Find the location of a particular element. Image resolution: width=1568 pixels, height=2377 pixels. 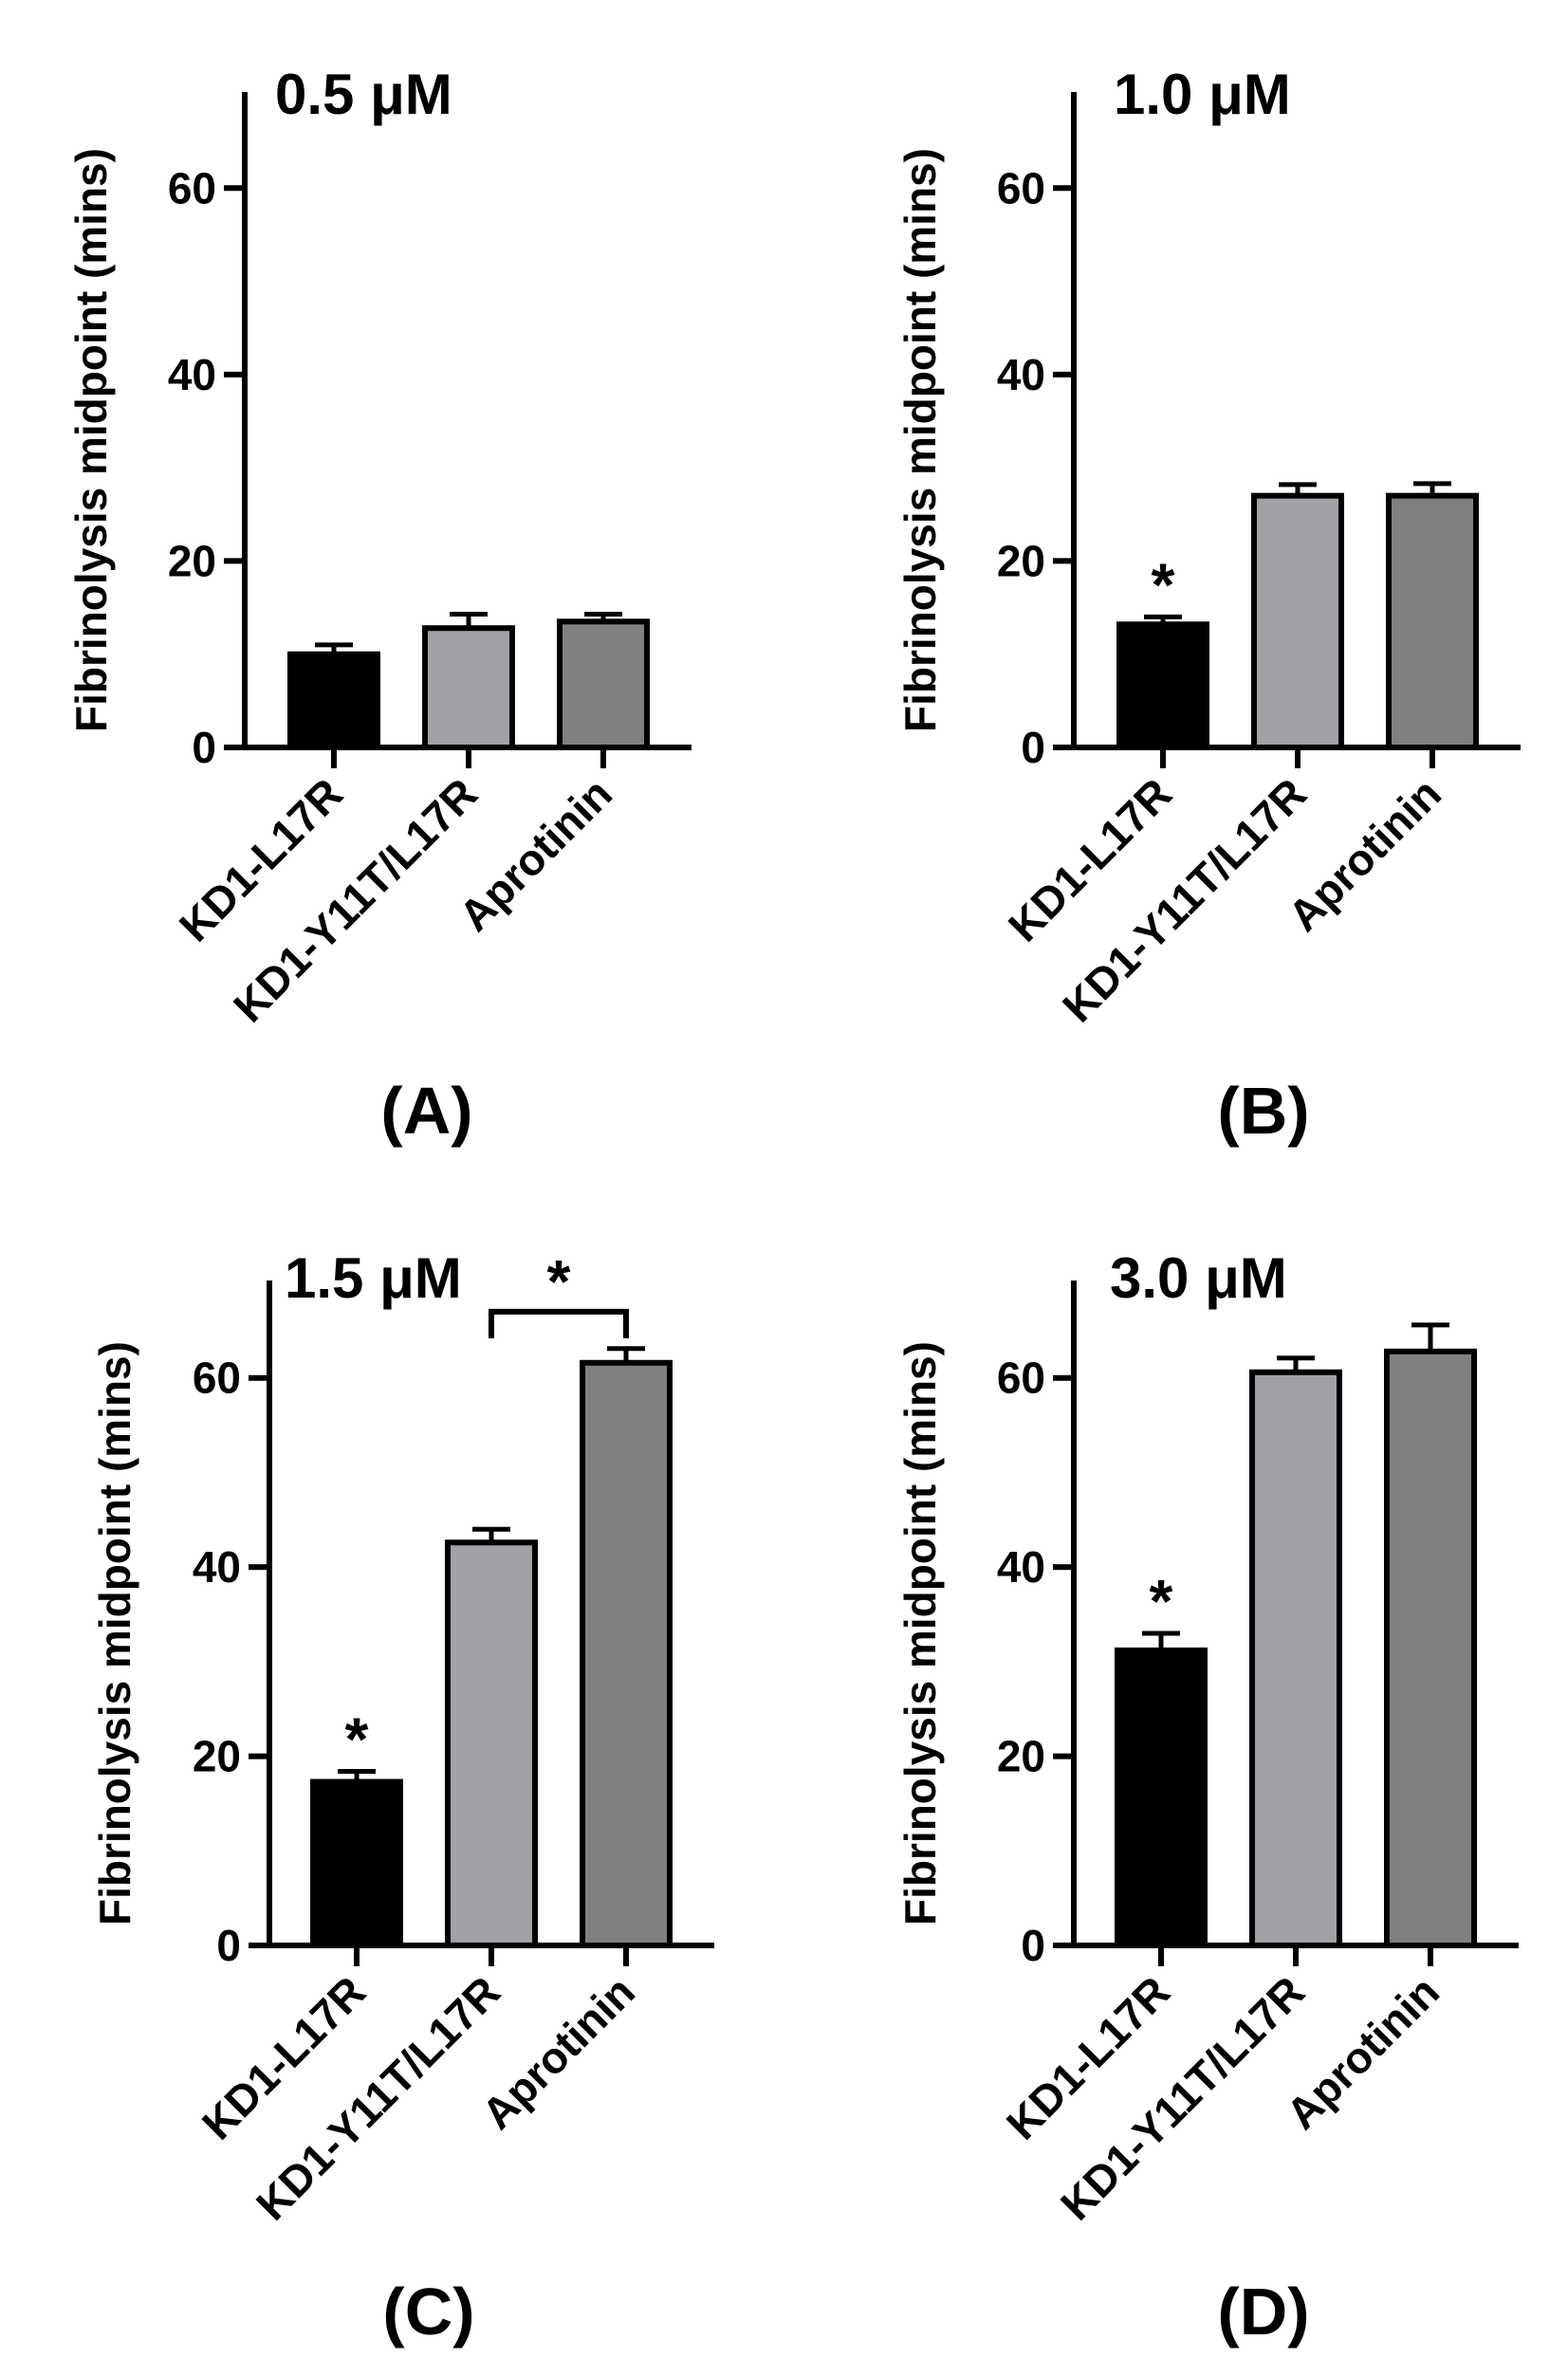

panel-b-concentration-label: 1.0 μM is located at coordinates (1202, 94).